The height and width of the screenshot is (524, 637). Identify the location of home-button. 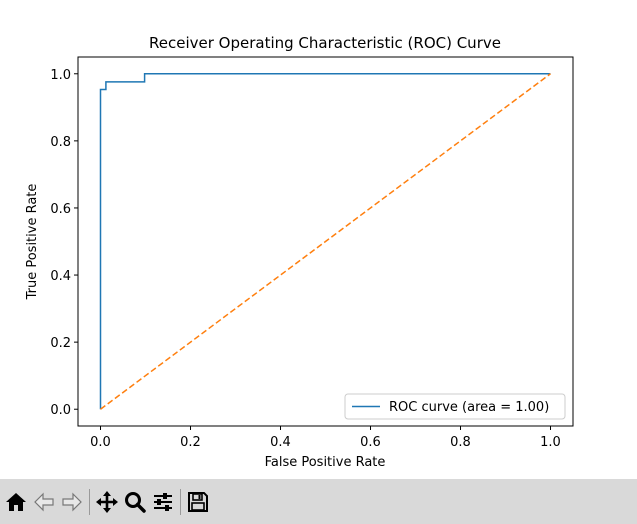
(16, 502).